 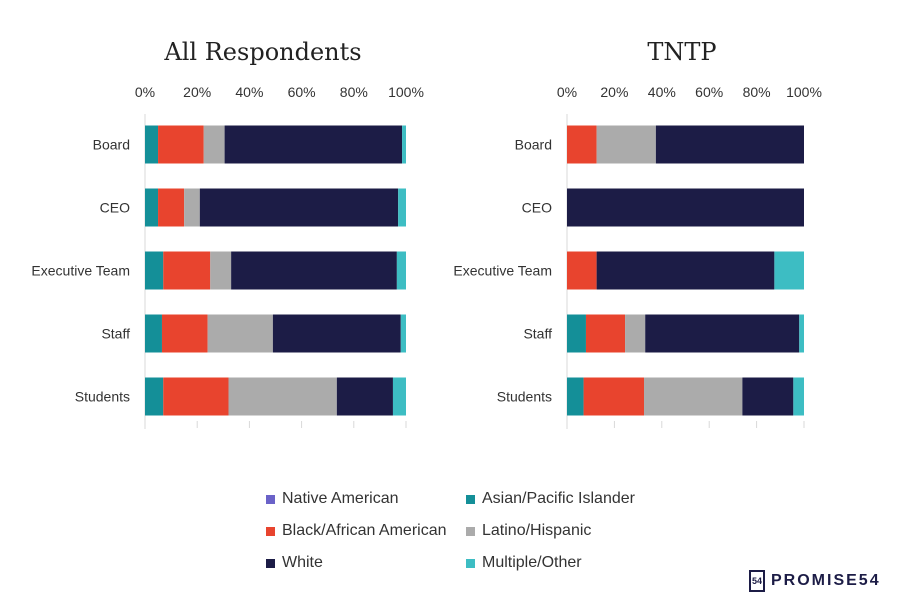 I want to click on legend-swatch-asian-pacific-islander, so click(x=470, y=499).